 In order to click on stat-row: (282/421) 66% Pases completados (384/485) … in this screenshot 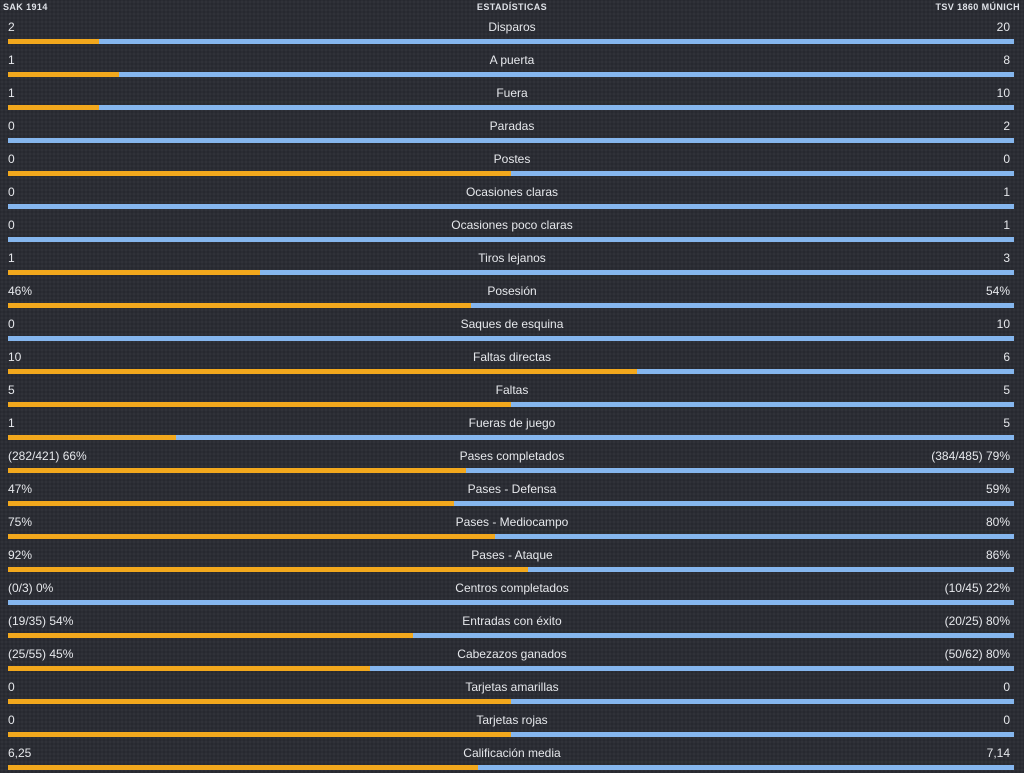, I will do `click(512, 459)`.